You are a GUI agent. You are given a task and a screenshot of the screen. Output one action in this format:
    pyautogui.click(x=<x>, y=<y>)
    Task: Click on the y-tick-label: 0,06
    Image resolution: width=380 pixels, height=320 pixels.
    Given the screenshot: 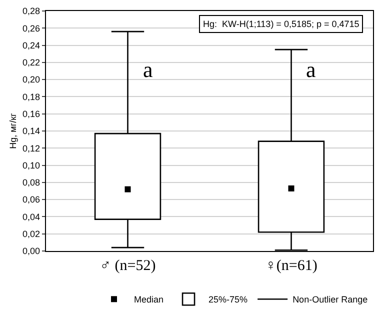 What is the action you would take?
    pyautogui.click(x=31, y=199)
    